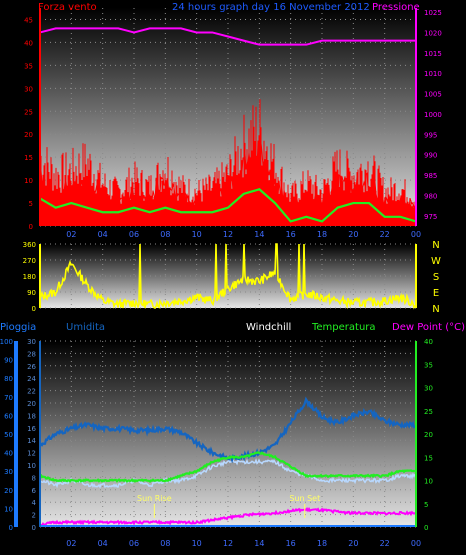 The image size is (466, 555). What do you see at coordinates (227, 517) in the screenshot?
I see `series-dewpoint` at bounding box center [227, 517].